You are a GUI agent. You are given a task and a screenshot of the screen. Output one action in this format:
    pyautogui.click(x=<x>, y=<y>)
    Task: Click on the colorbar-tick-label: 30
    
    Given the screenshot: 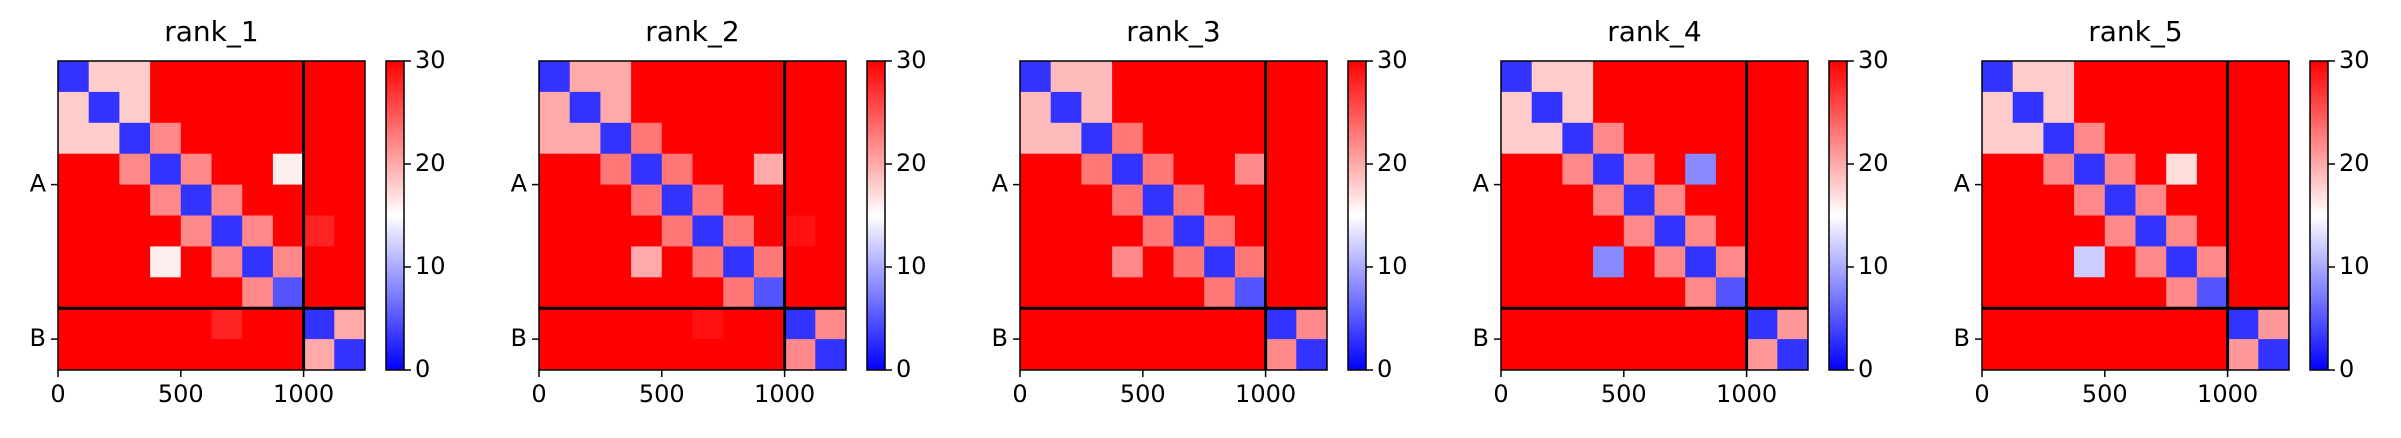 What is the action you would take?
    pyautogui.click(x=430, y=60)
    